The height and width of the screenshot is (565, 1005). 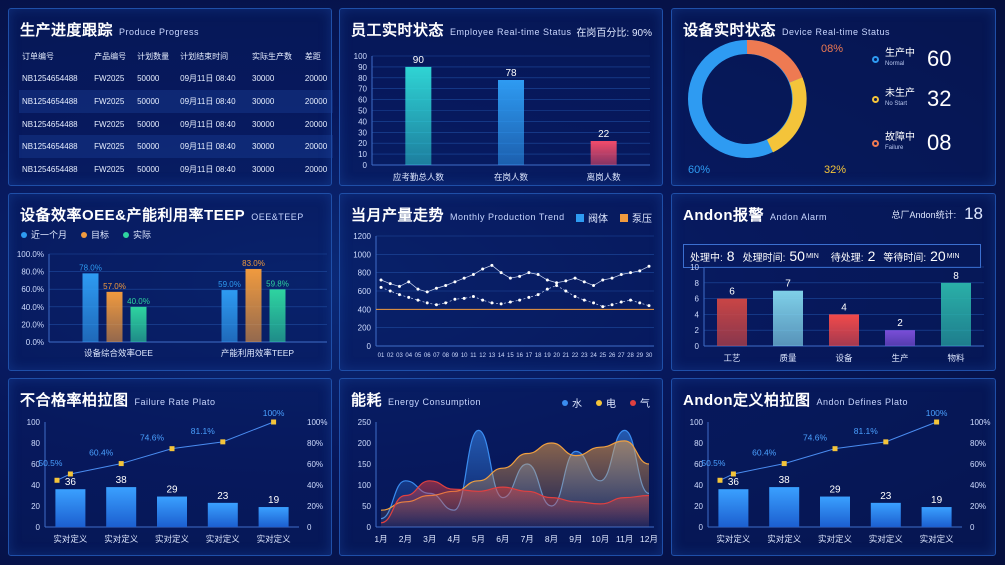 I want to click on bar-value-label: 40.0%, so click(x=138, y=301).